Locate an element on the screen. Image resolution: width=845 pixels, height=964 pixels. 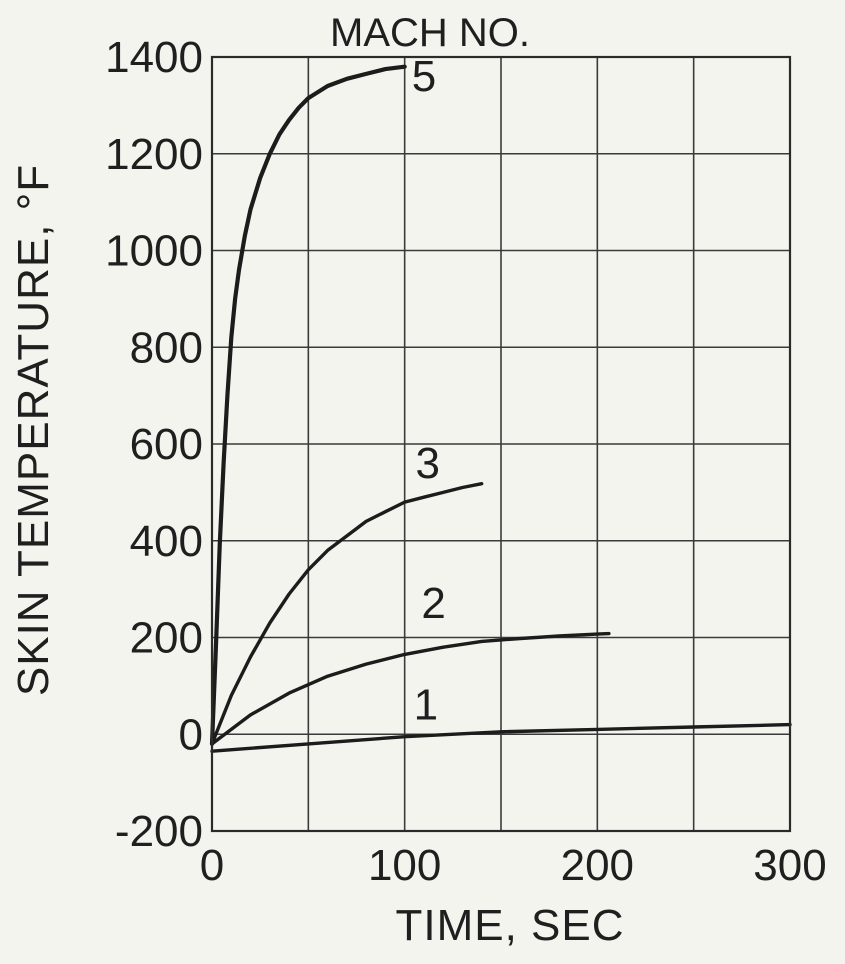
y-tick-label: 400 is located at coordinates (166, 541).